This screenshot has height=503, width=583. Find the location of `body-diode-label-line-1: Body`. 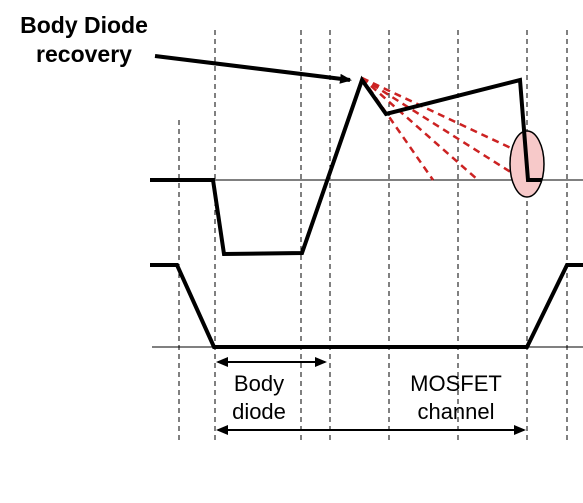

body-diode-label-line-1: Body is located at coordinates (259, 383).